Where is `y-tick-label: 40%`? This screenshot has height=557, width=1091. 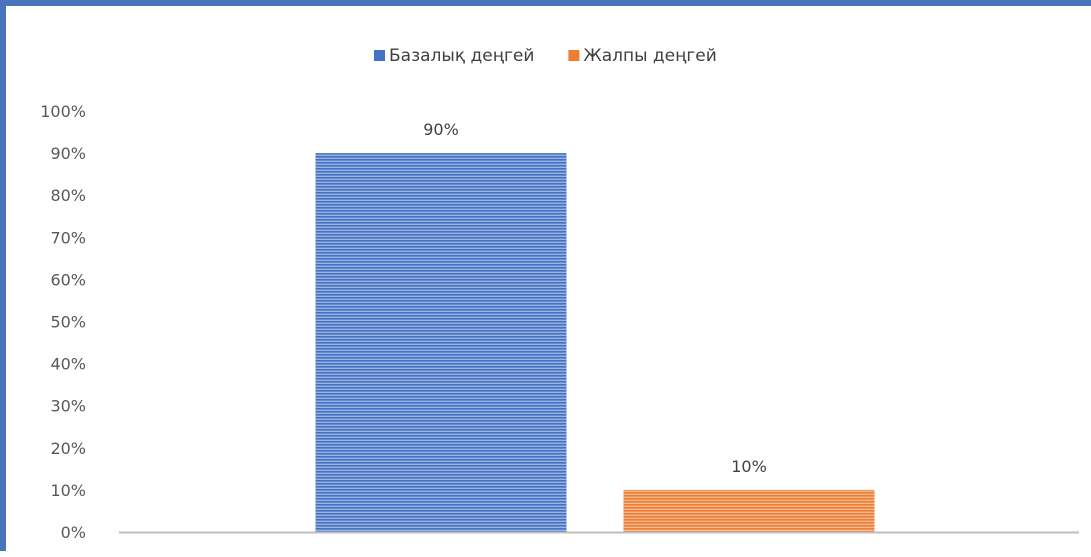 y-tick-label: 40% is located at coordinates (68, 364).